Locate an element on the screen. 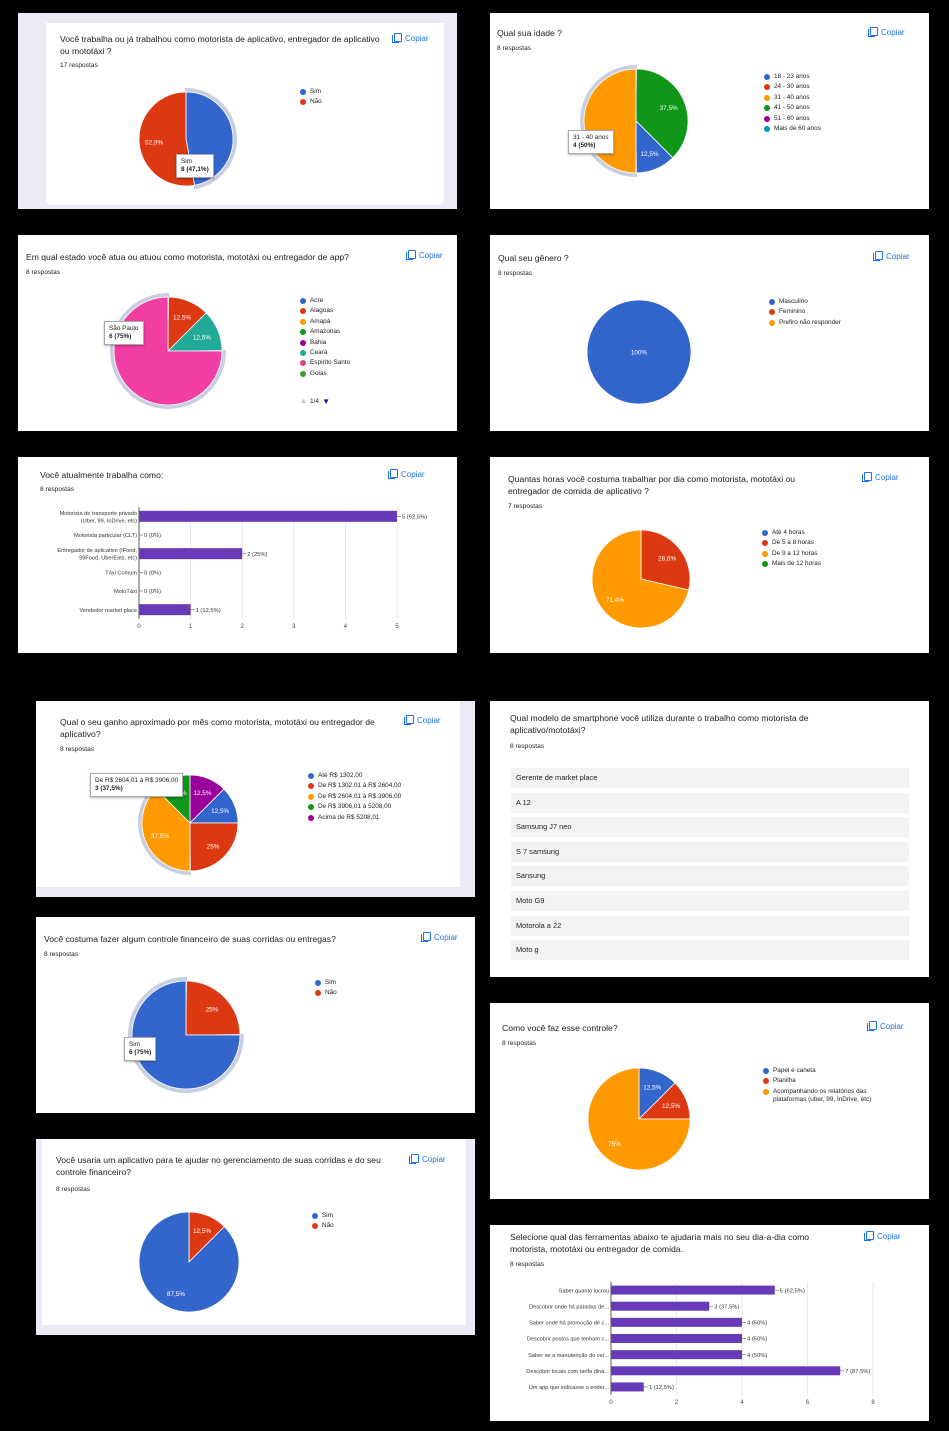 The height and width of the screenshot is (1431, 949). legend-label: Acima de R$ 5208,01 is located at coordinates (349, 817).